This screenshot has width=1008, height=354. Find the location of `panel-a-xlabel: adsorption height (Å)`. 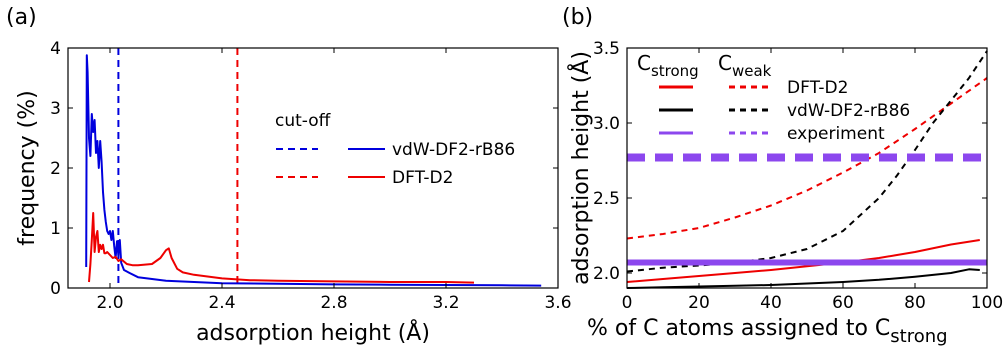

panel-a-xlabel: adsorption height (Å) is located at coordinates (313, 332).